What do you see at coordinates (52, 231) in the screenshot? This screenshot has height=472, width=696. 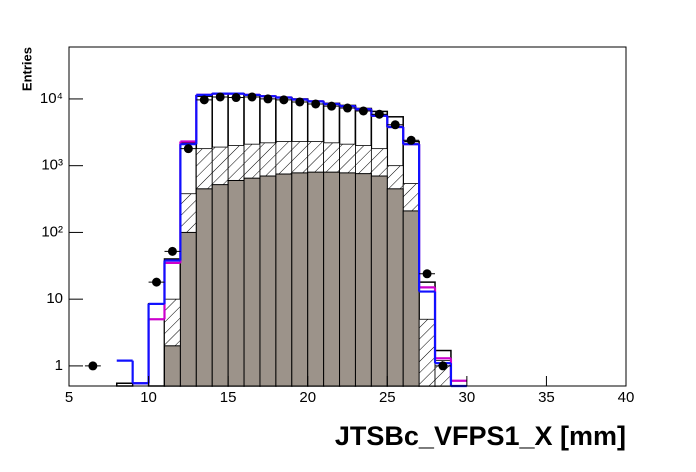 I see `y-tick-label: 10²` at bounding box center [52, 231].